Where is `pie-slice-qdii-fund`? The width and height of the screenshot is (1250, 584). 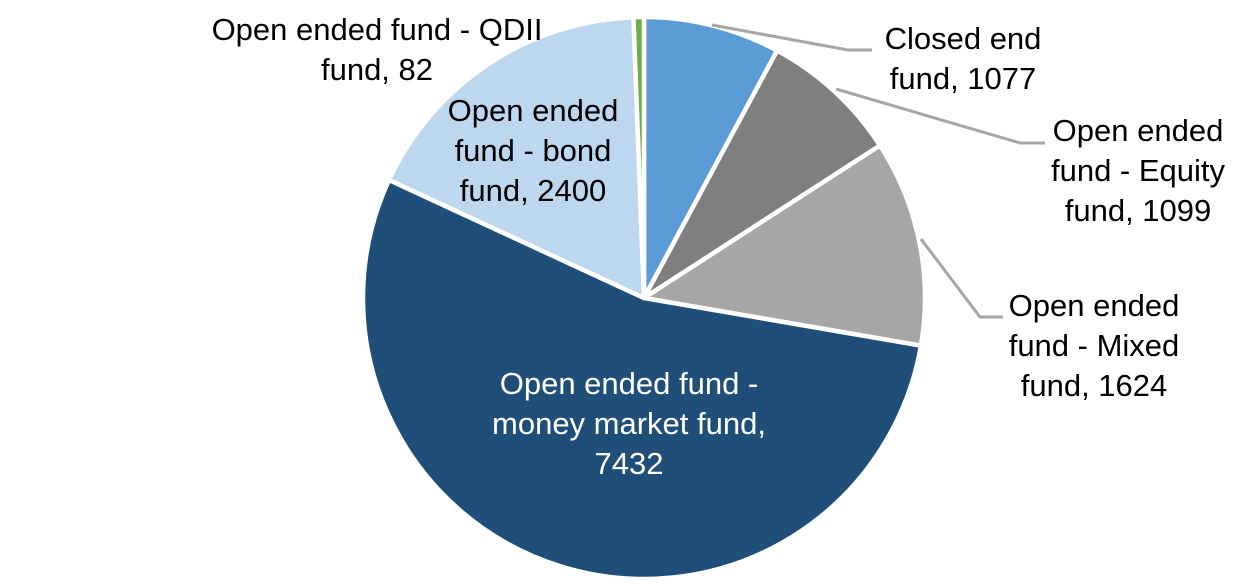
pie-slice-qdii-fund is located at coordinates (639, 157).